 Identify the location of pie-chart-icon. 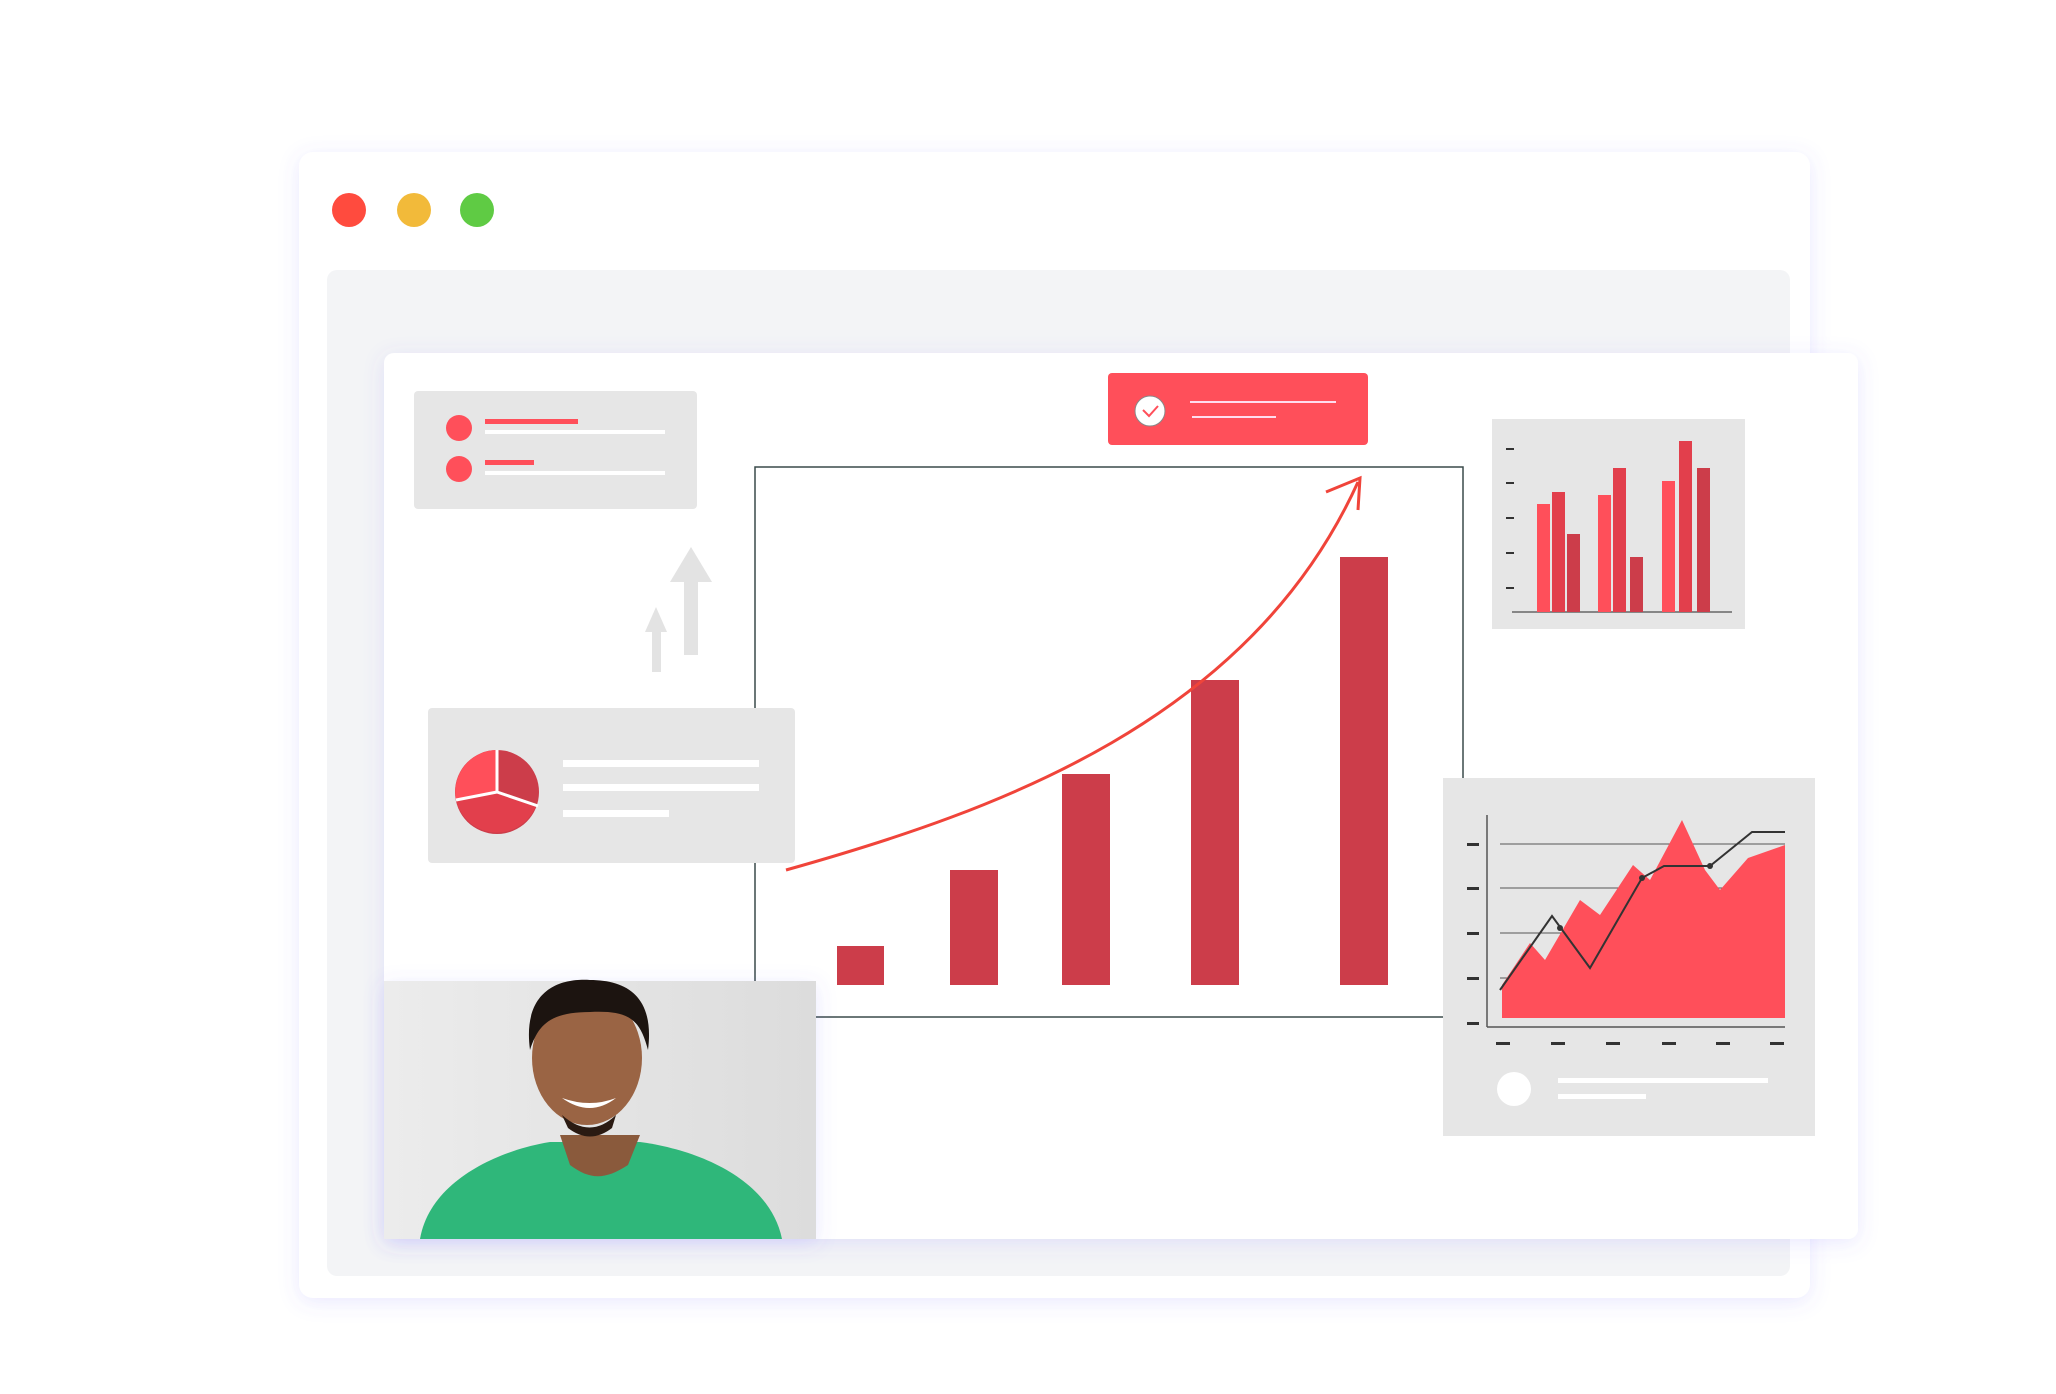
(497, 792).